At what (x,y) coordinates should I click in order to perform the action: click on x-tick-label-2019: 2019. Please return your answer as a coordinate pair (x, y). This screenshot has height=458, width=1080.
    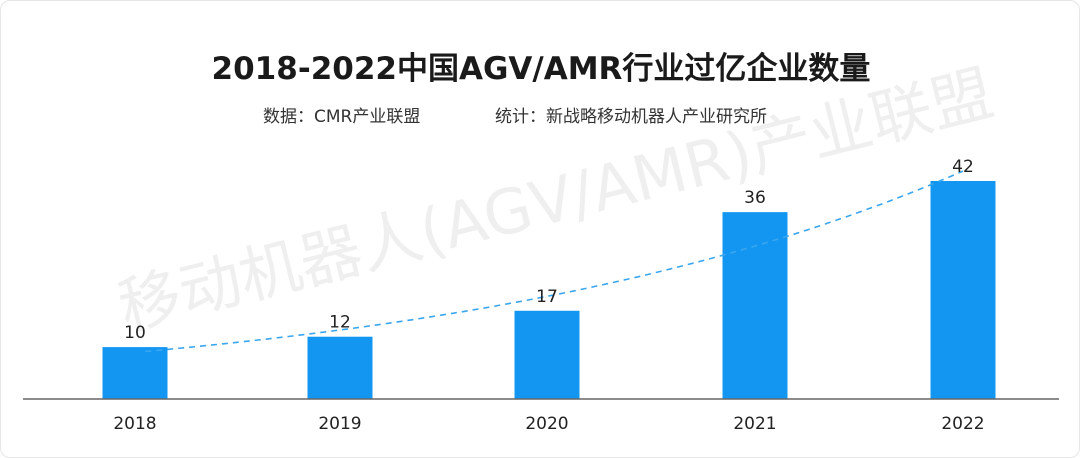
    Looking at the image, I should click on (339, 424).